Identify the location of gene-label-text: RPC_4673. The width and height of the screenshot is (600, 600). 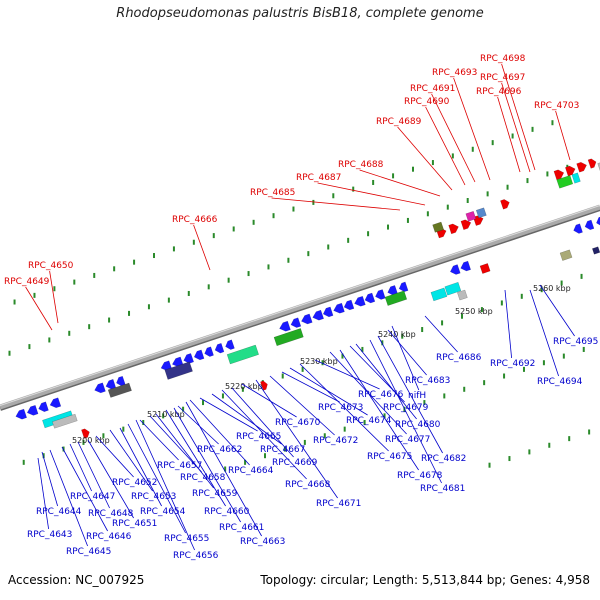
(340, 408).